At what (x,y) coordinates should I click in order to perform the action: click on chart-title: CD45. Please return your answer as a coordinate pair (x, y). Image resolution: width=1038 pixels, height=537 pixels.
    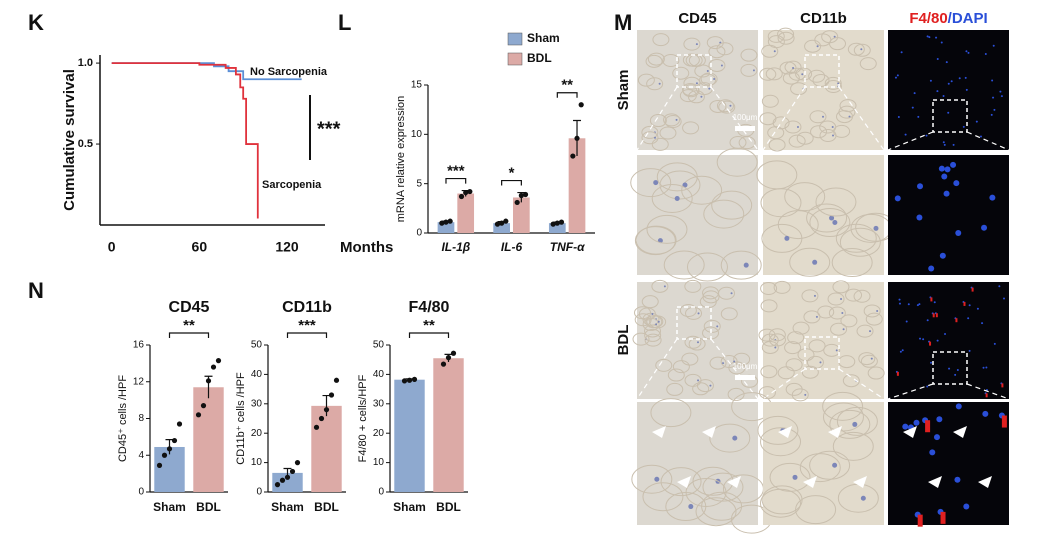
    Looking at the image, I should click on (189, 307).